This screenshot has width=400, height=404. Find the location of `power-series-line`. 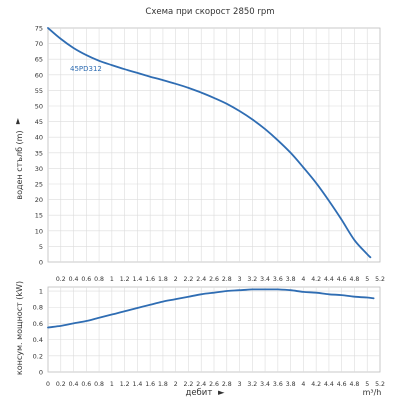

power-series-line is located at coordinates (211, 308).